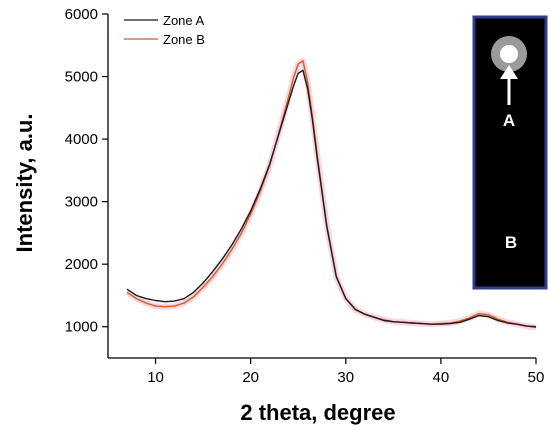  Describe the element at coordinates (24, 183) in the screenshot. I see `y-axis-label: Intensity, a.u.` at that location.